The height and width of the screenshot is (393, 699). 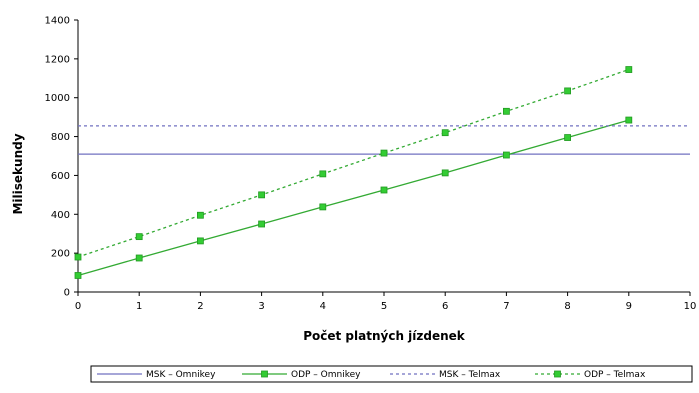 I want to click on legend-label-0: MSK – Omnikey, so click(x=181, y=375).